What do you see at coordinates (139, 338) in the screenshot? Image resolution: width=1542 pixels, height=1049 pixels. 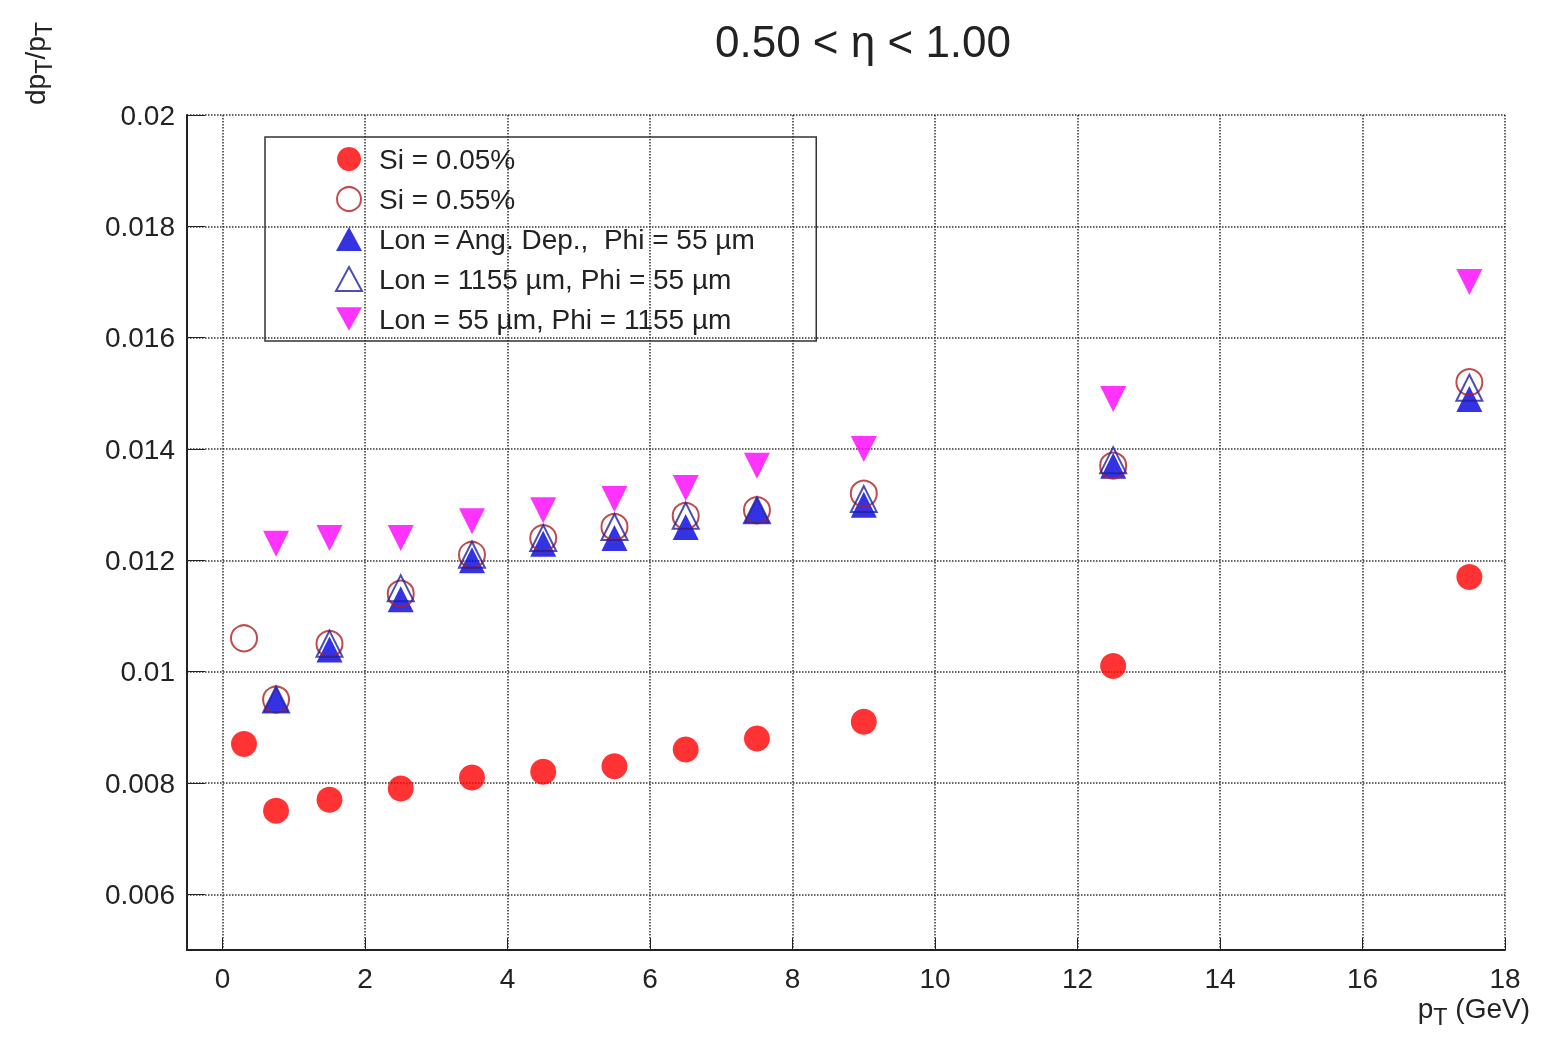 I see `y-tick-label: 0.016` at bounding box center [139, 338].